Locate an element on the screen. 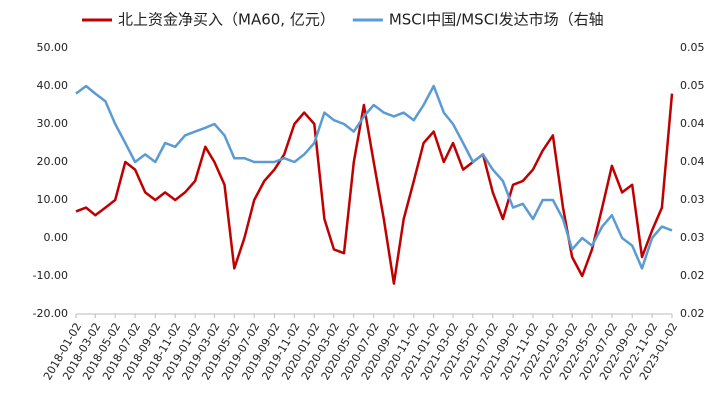  y-tick-label: 0.00 is located at coordinates (56, 237).